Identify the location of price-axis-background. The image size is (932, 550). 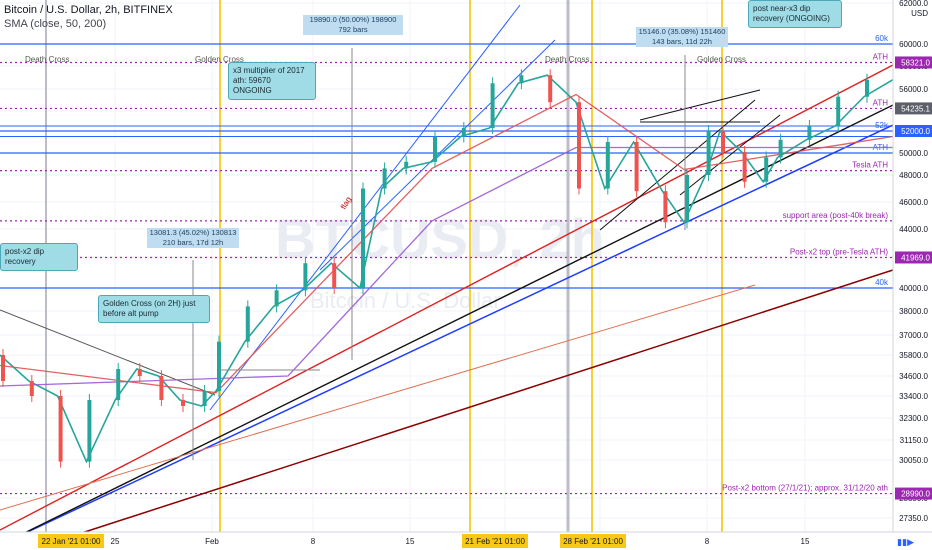
(912, 266).